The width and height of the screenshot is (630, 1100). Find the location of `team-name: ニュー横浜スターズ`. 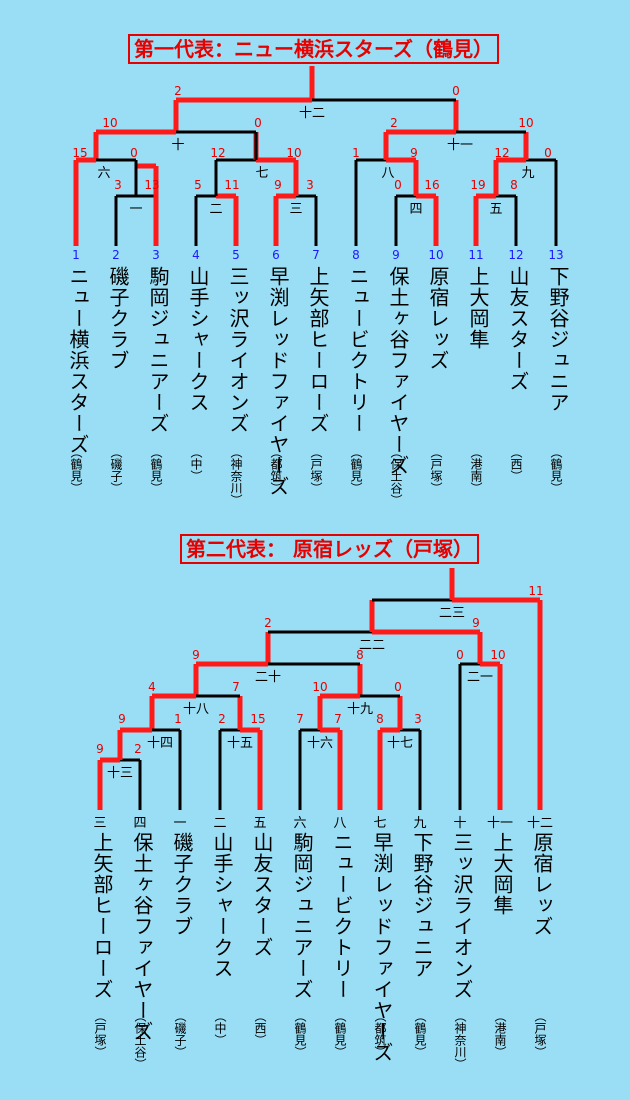

team-name: ニュー横浜スターズ is located at coordinates (78, 360).